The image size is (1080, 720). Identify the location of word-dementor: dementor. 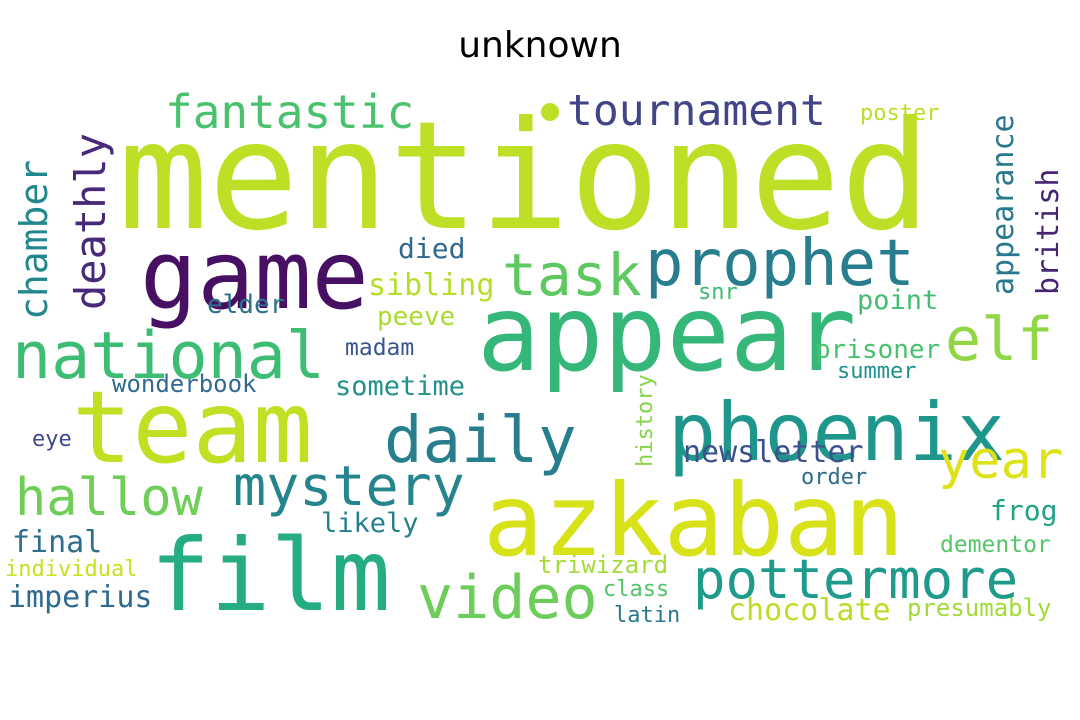
(995, 545).